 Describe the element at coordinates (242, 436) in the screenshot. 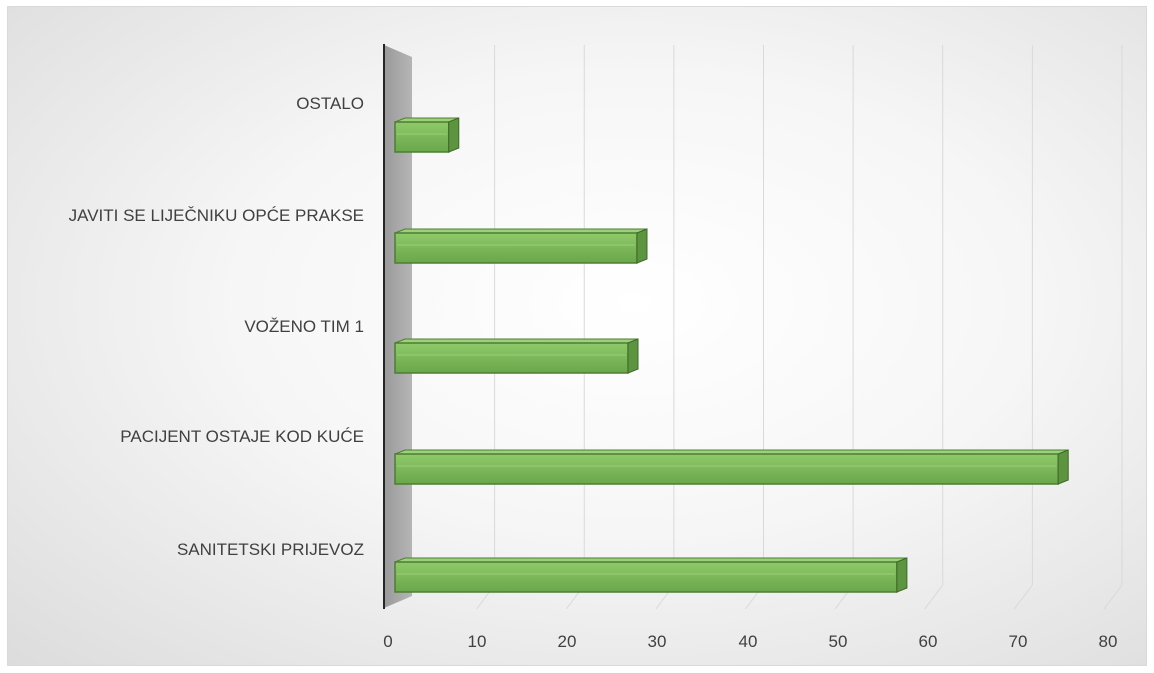

I see `category-label: PACIJENT OSTAJE KOD KUĆE` at that location.